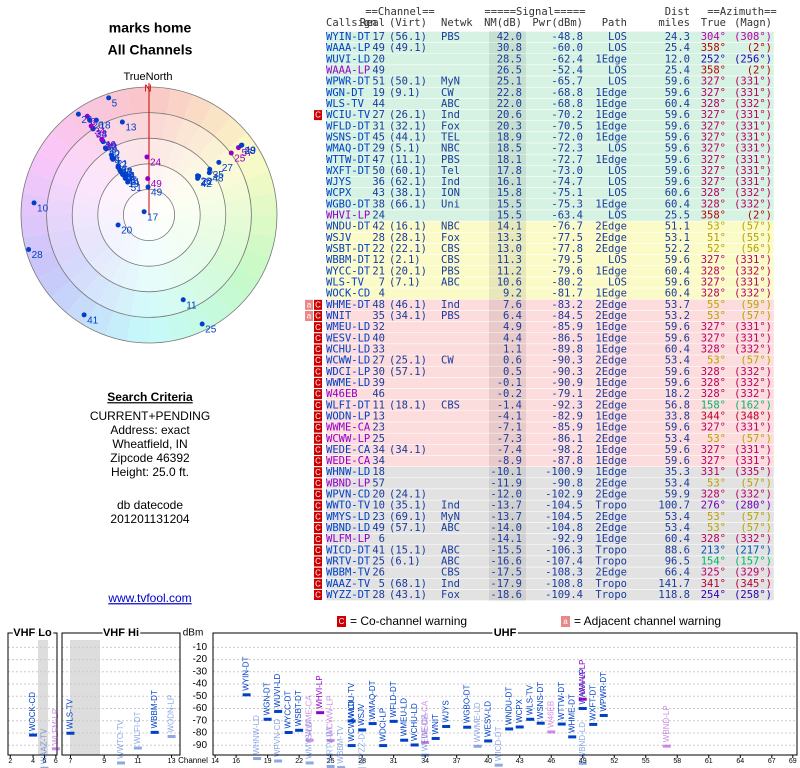  What do you see at coordinates (677, 573) in the screenshot?
I see `table-cell: 66.4` at bounding box center [677, 573].